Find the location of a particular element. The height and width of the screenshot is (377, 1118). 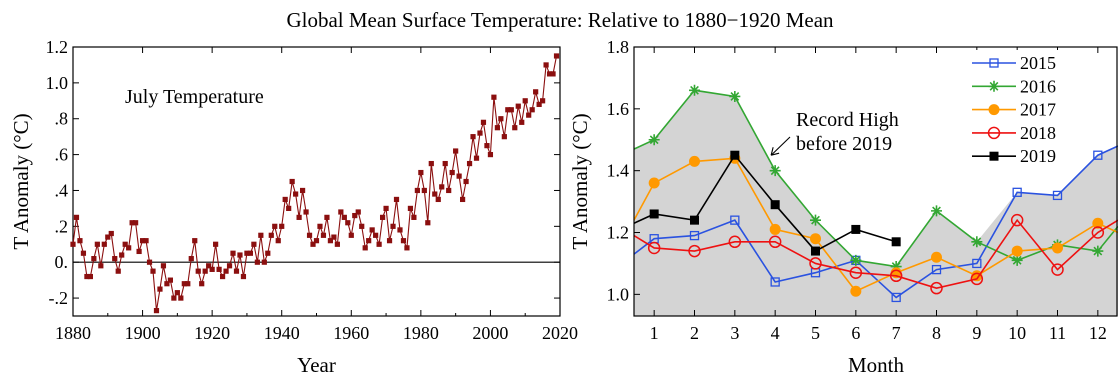

left-x-axis-label: Year is located at coordinates (316, 365).